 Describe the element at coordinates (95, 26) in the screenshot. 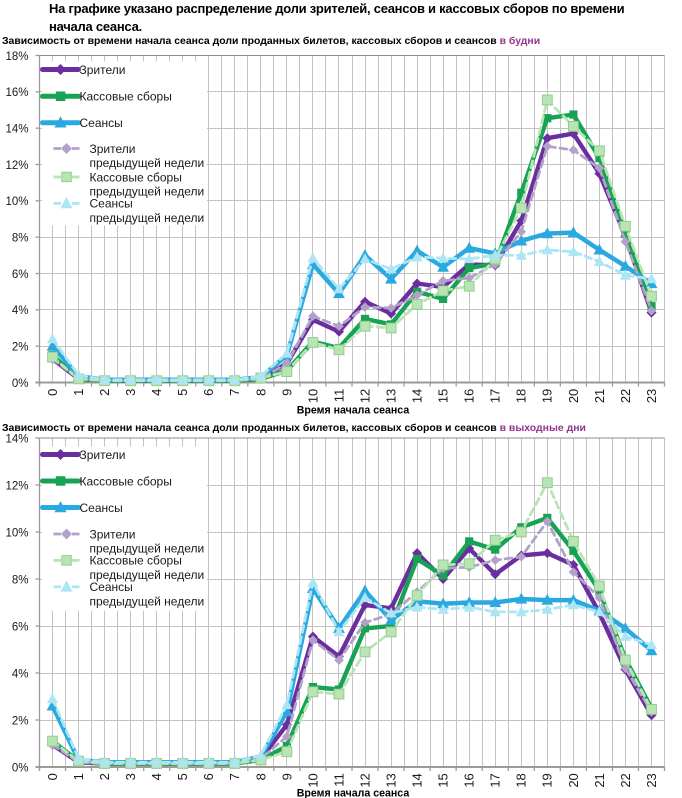

I see `svg-text: начала сеанса.` at that location.